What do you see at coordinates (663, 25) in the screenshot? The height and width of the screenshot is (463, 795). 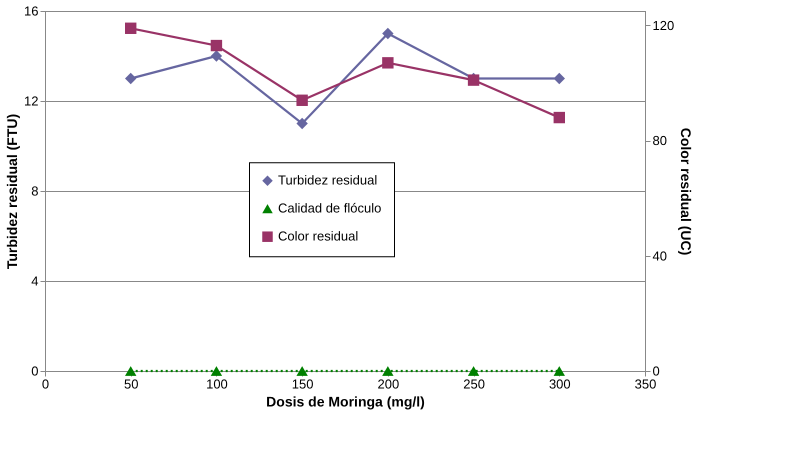 I see `y2-tick-label: 120` at bounding box center [663, 25].